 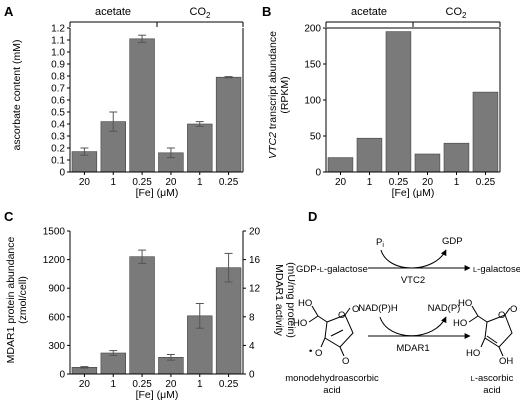 I want to click on y-tick-label: 900, so click(x=56, y=289).